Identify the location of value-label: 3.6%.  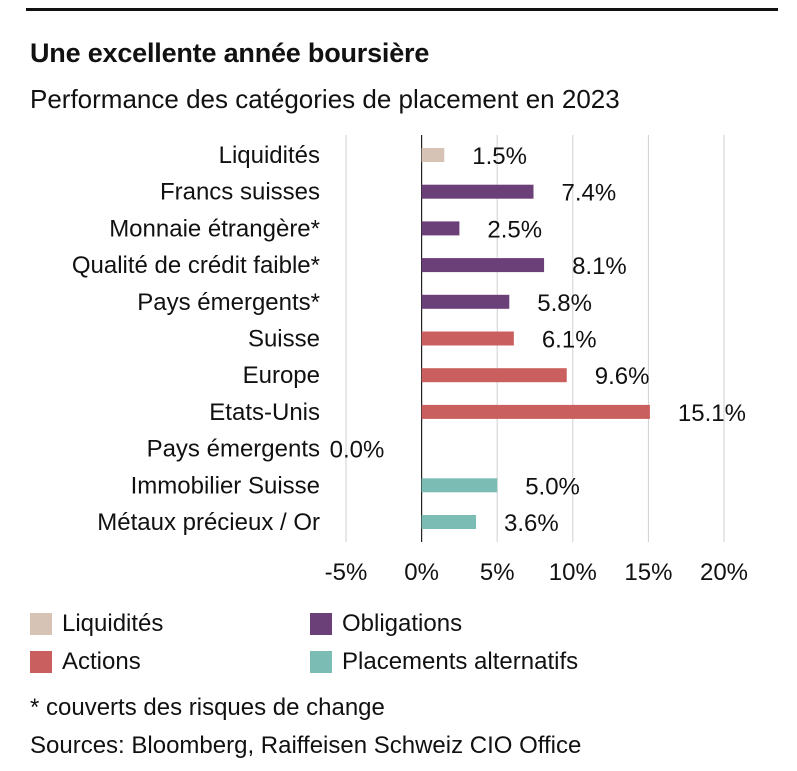
(531, 523).